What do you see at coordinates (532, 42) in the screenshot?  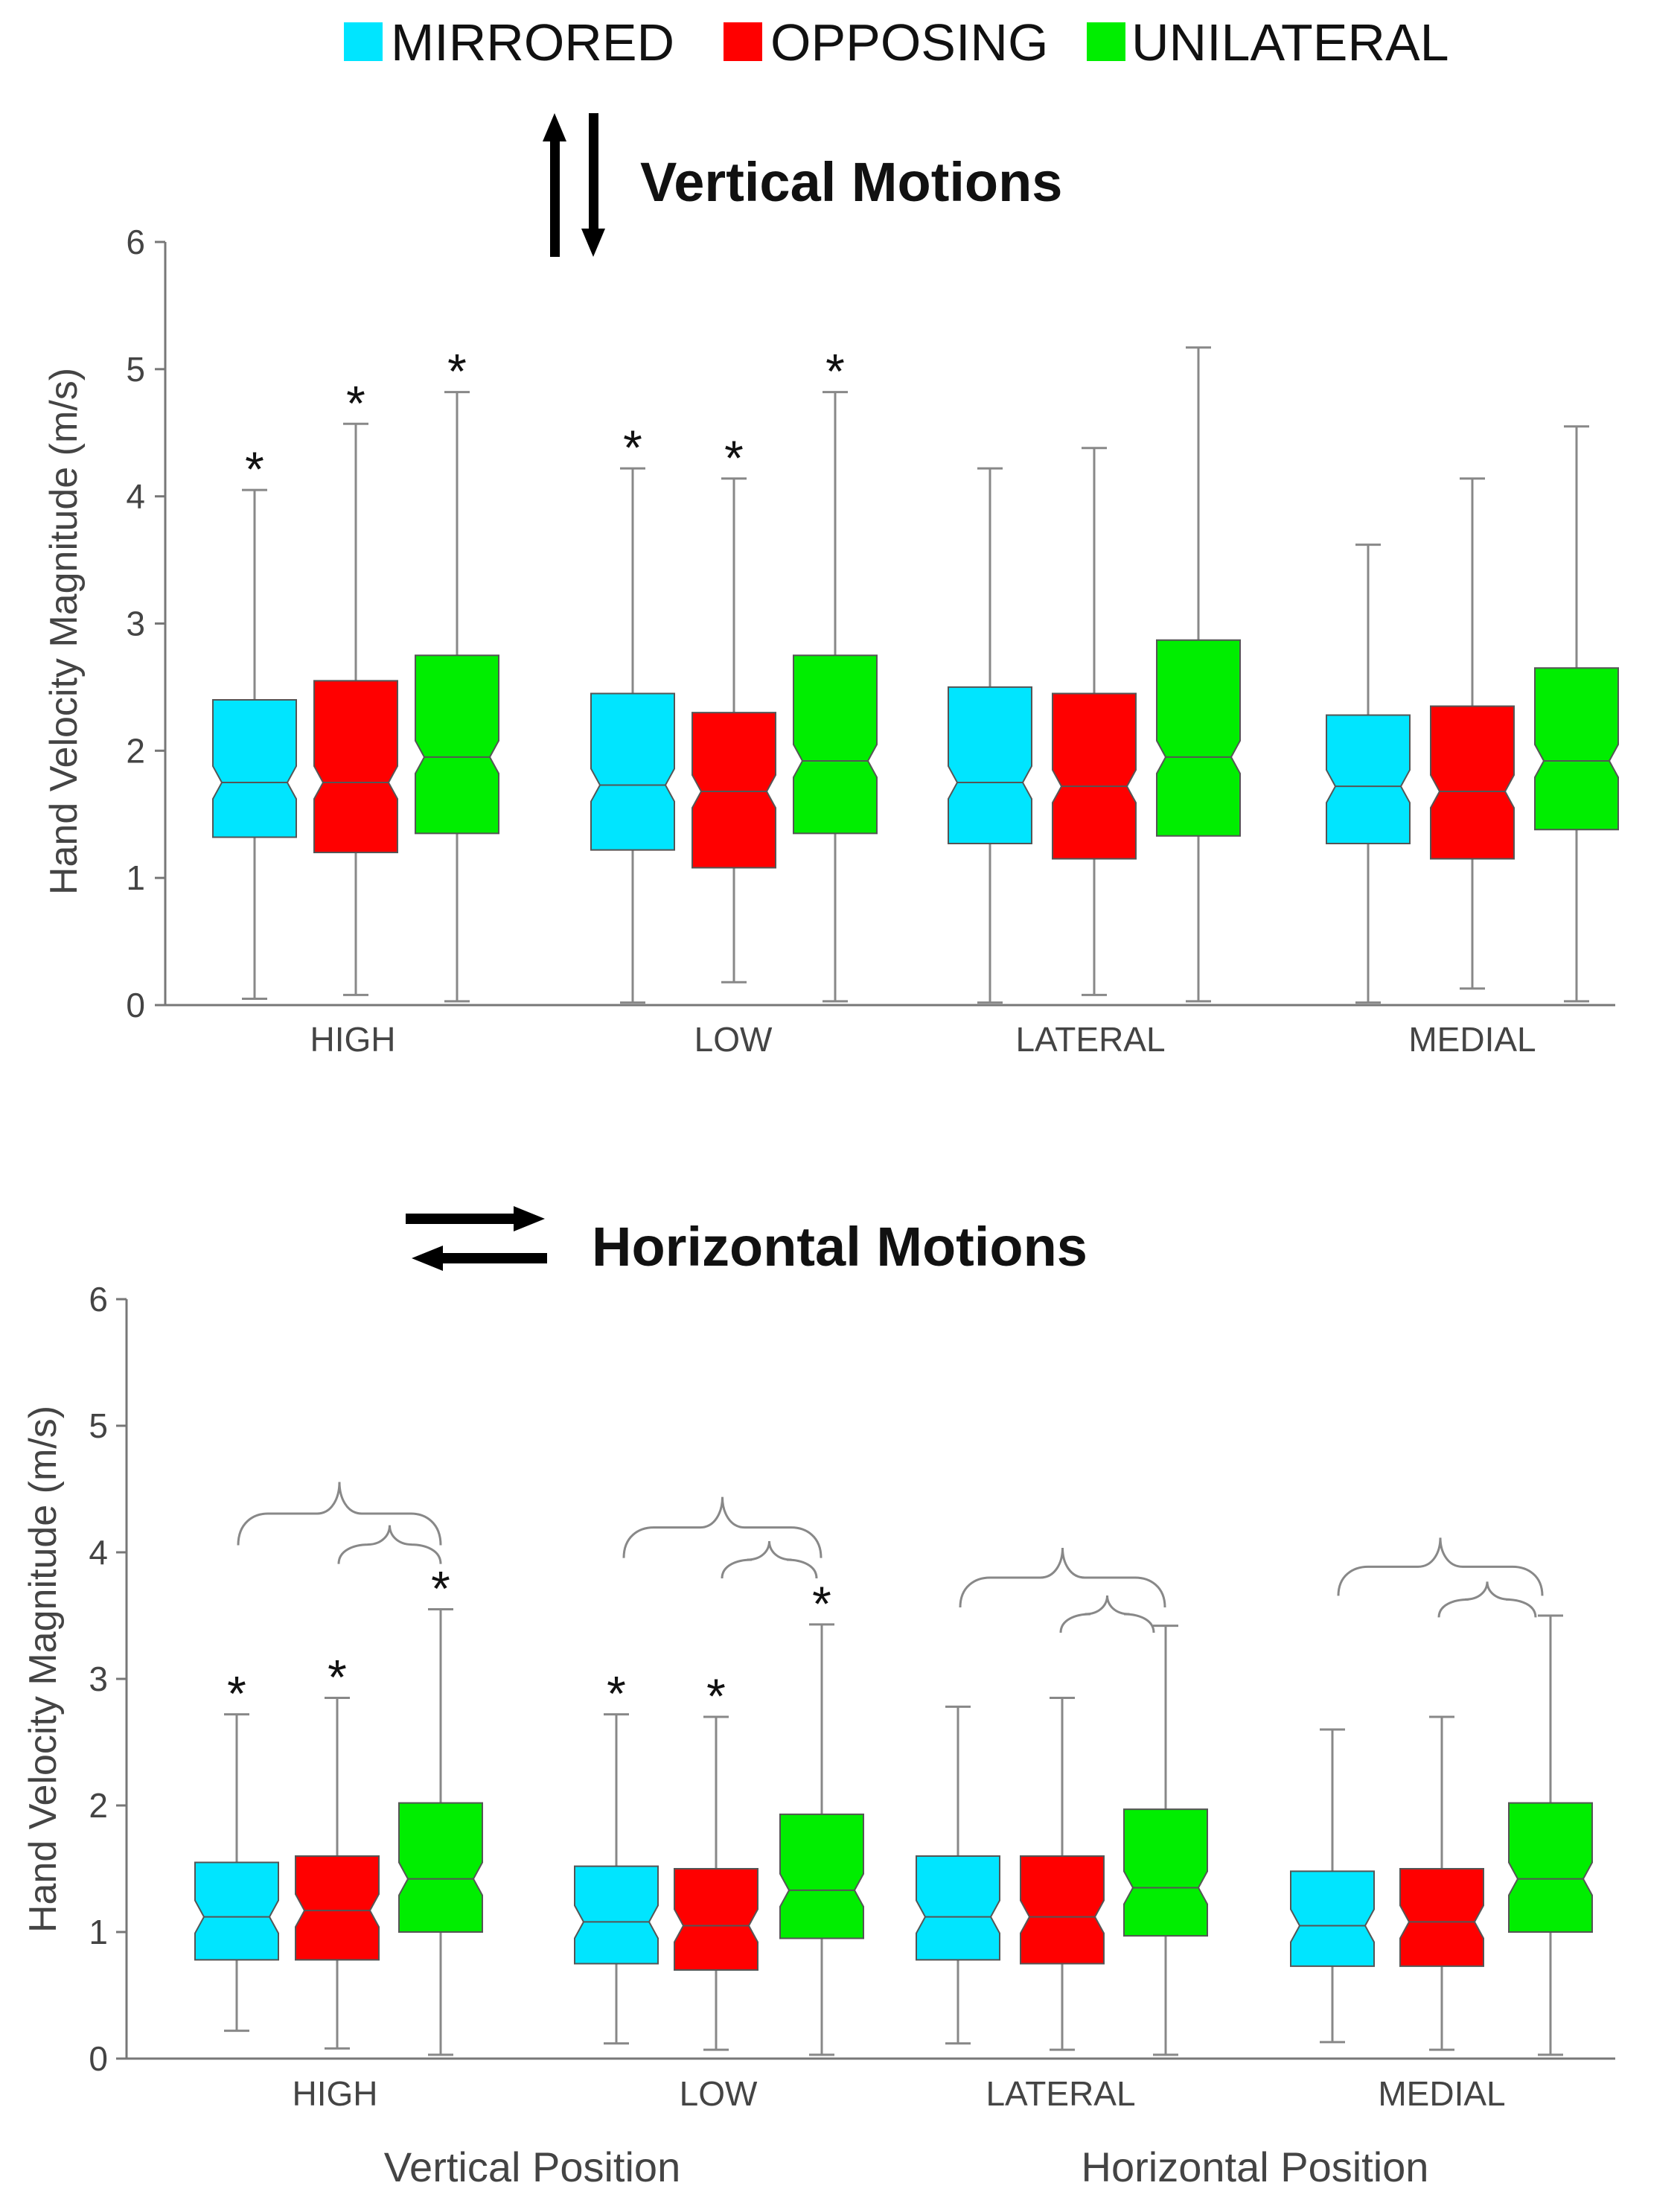 I see `legend-label-mirrored: MIRRORED` at bounding box center [532, 42].